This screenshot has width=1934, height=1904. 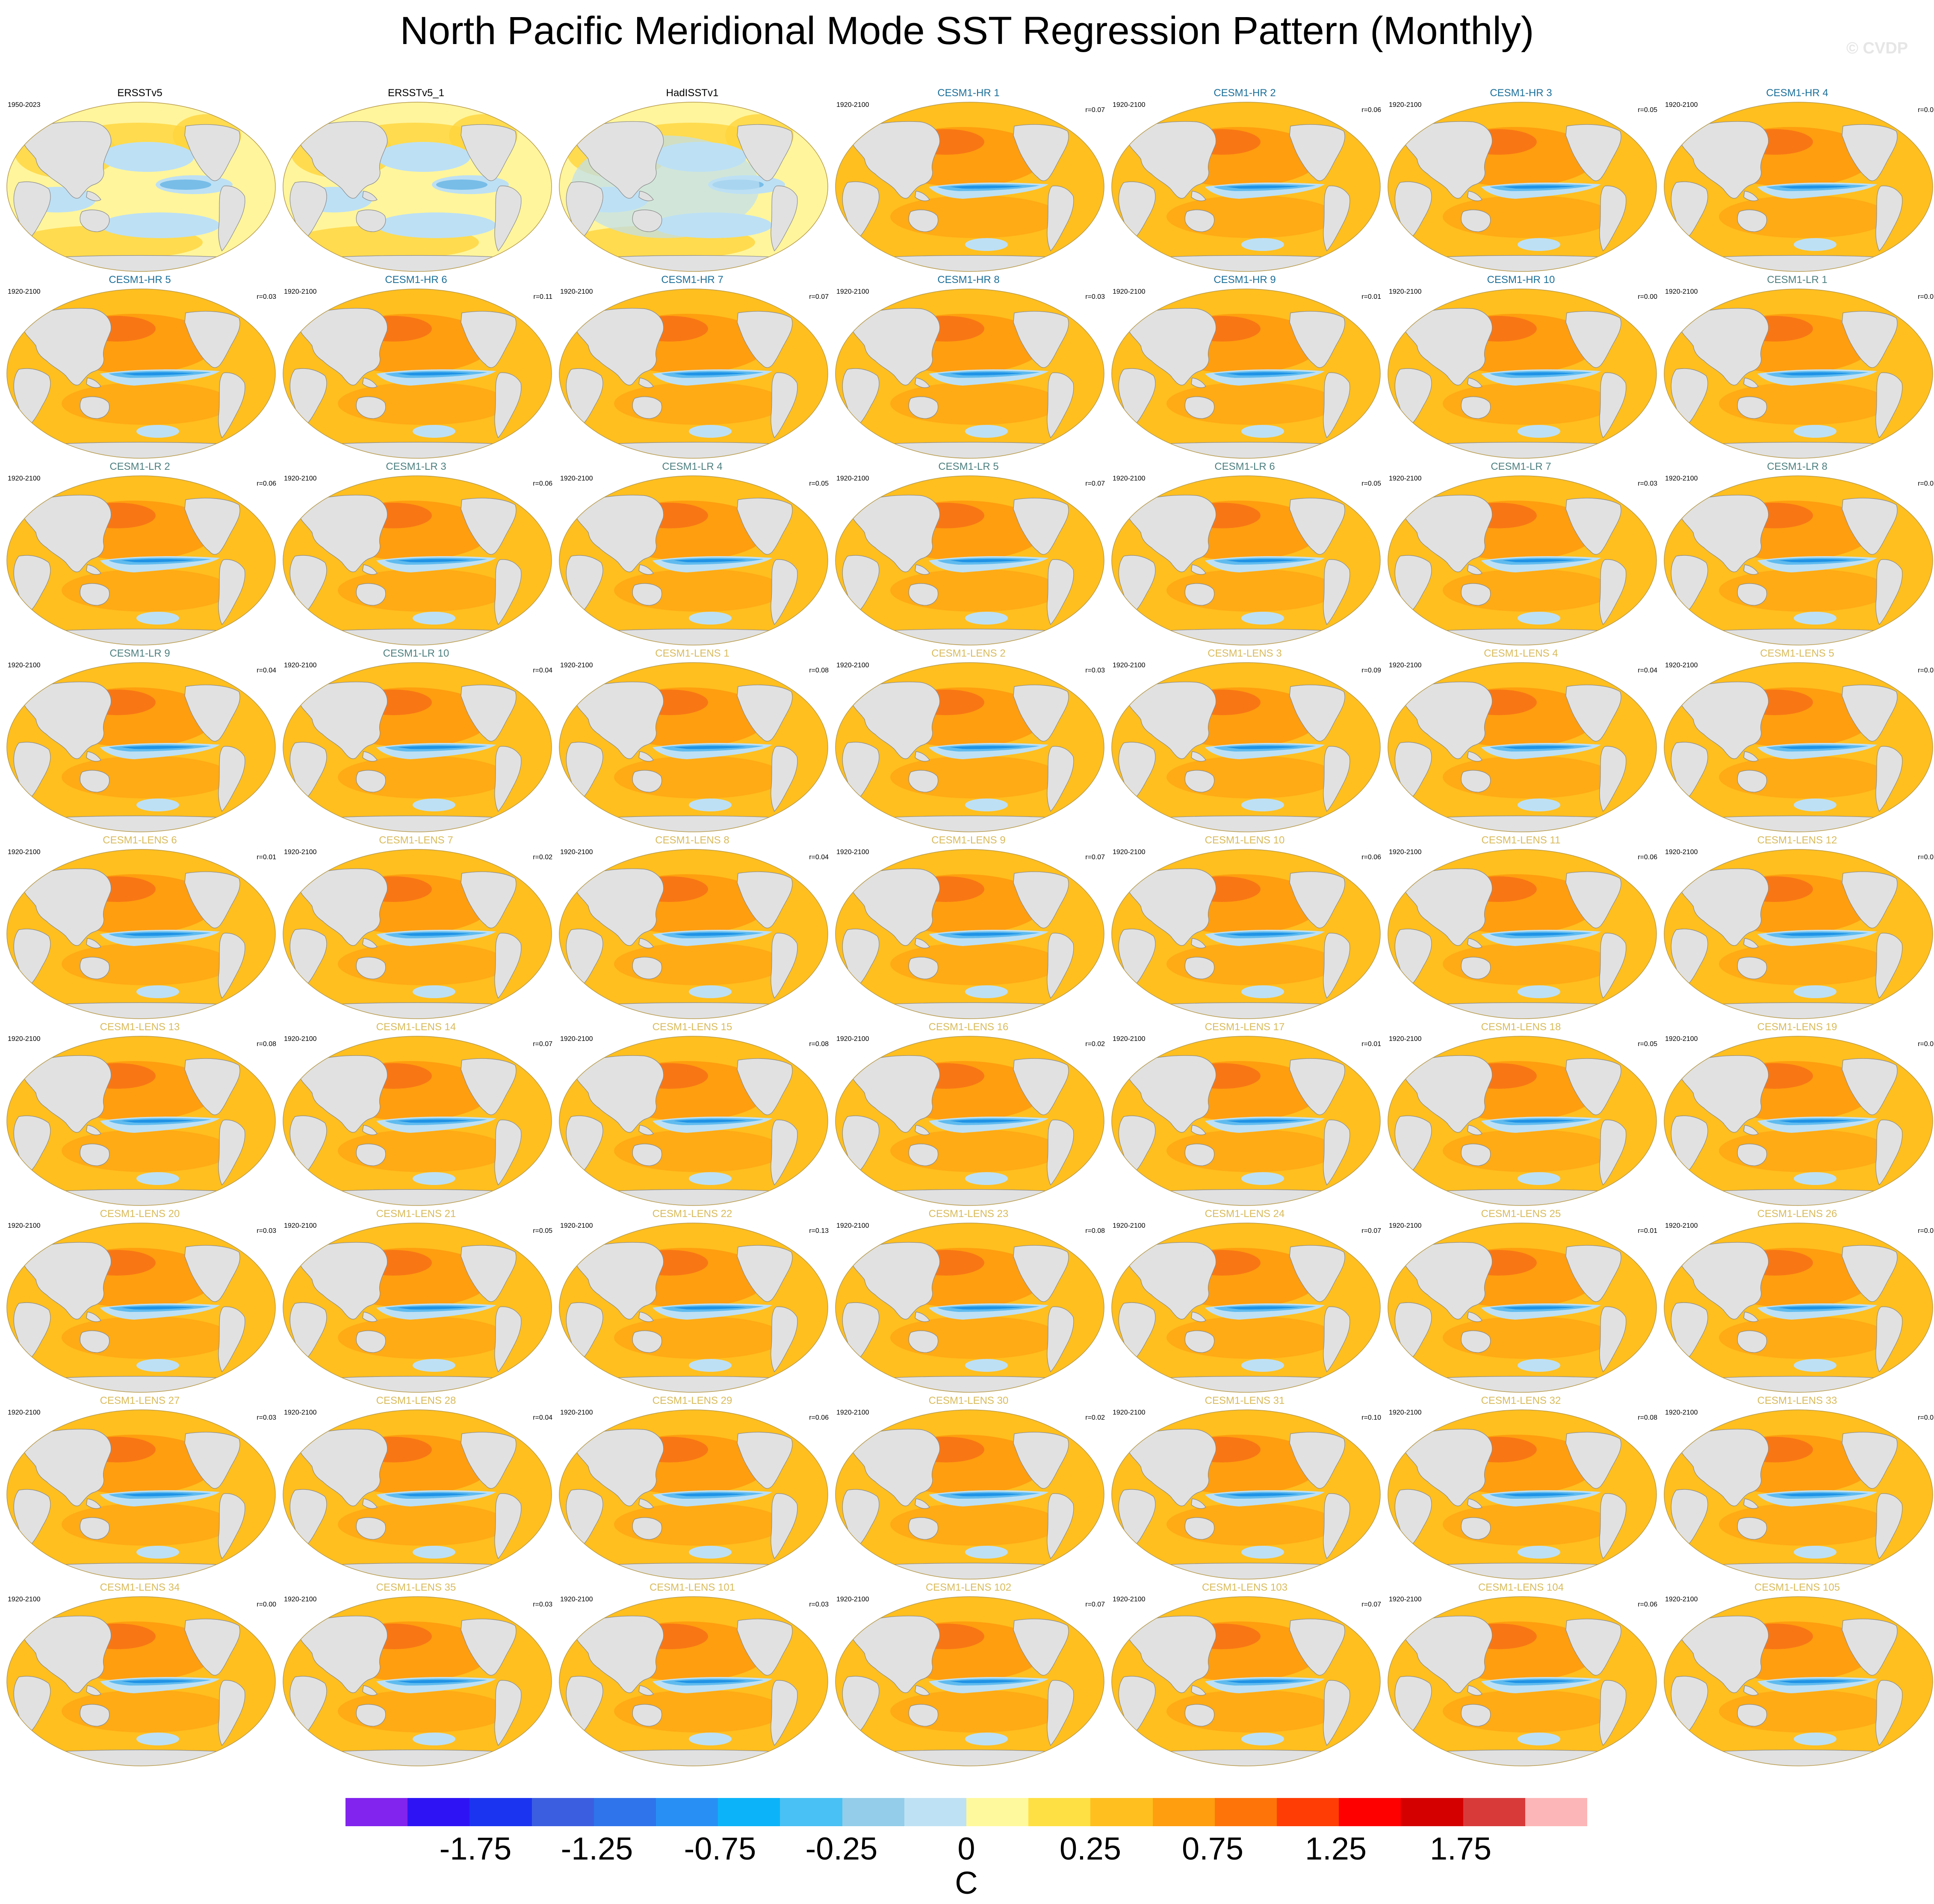 What do you see at coordinates (416, 553) in the screenshot?
I see `map-panel: CESM1-LR 3 1920-2100 r=0.06` at bounding box center [416, 553].